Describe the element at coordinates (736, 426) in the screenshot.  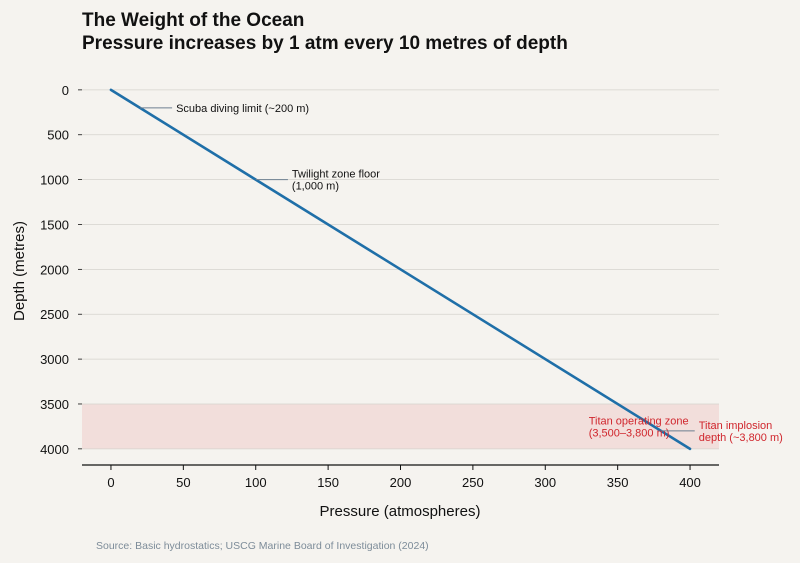
I see `annotation-text: Titan implosion` at that location.